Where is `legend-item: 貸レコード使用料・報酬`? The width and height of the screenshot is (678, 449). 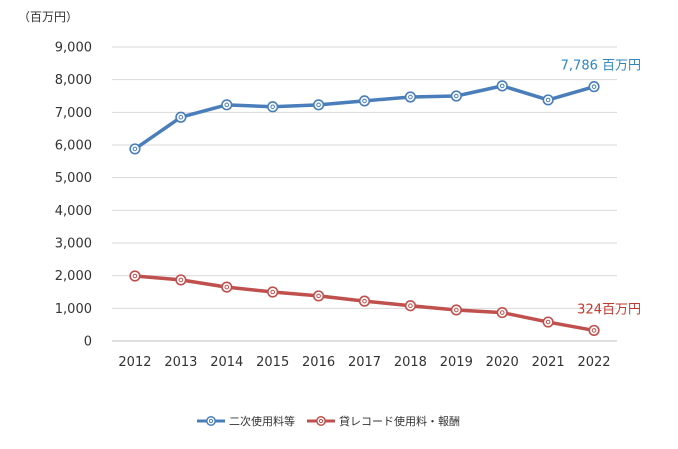 legend-item: 貸レコード使用料・報酬 is located at coordinates (383, 421).